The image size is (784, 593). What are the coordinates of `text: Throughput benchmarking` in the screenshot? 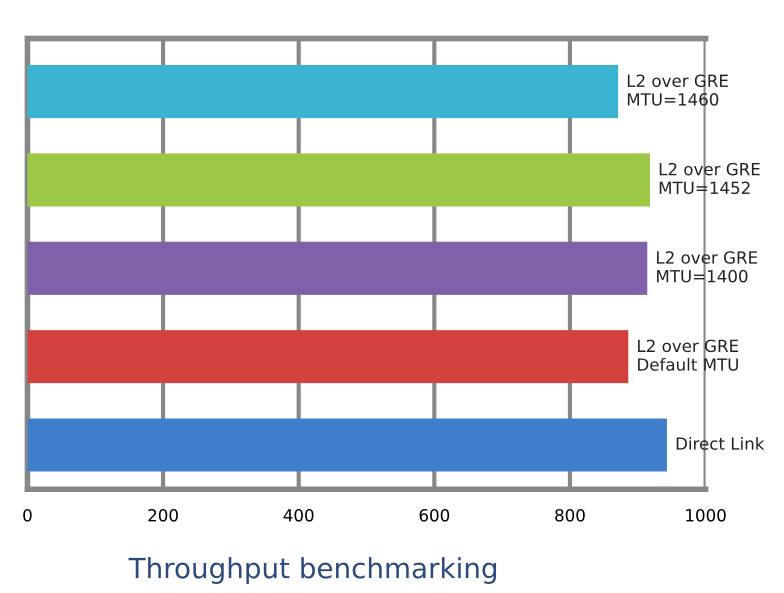 It's located at (312, 570).